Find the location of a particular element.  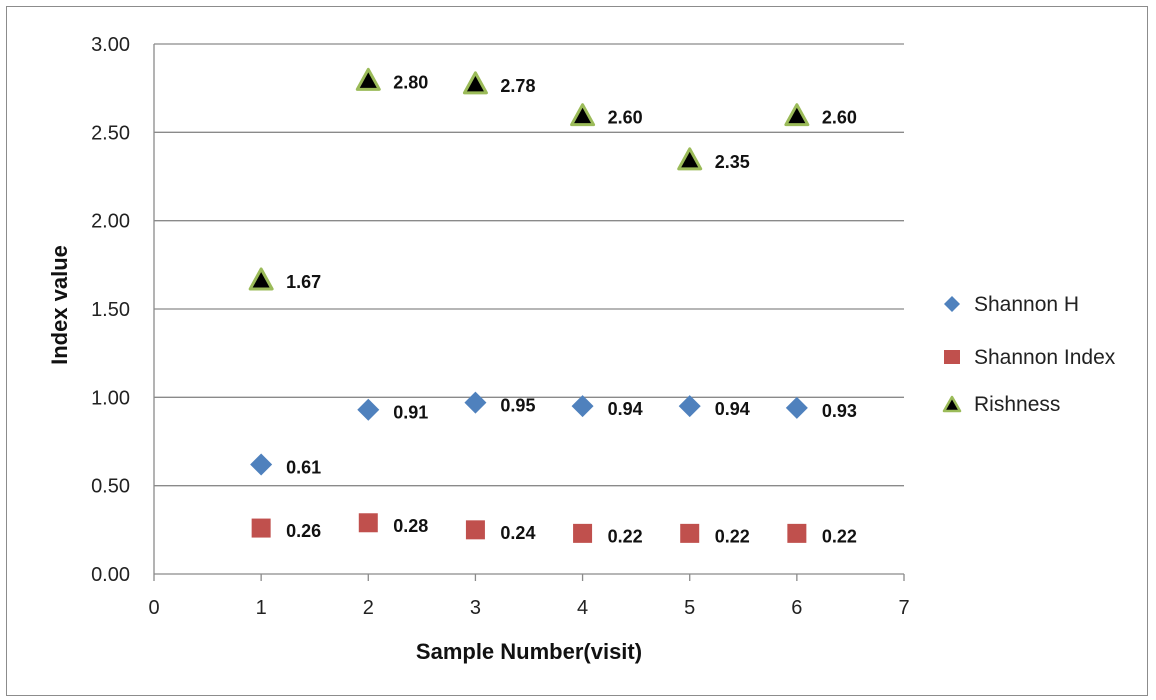

legend-shannon-index-label: Shannon Index is located at coordinates (1045, 357).